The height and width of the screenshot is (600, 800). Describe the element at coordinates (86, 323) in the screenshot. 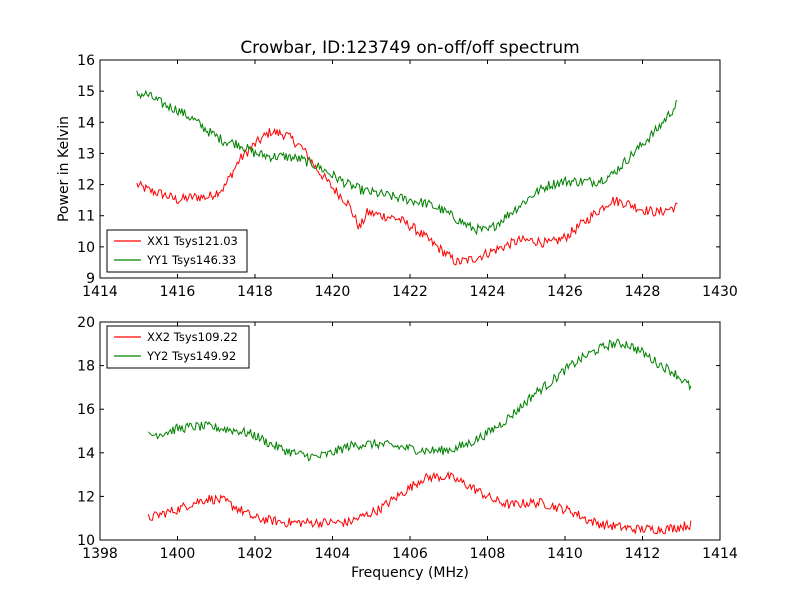

I see `y-tick-label: 20` at that location.